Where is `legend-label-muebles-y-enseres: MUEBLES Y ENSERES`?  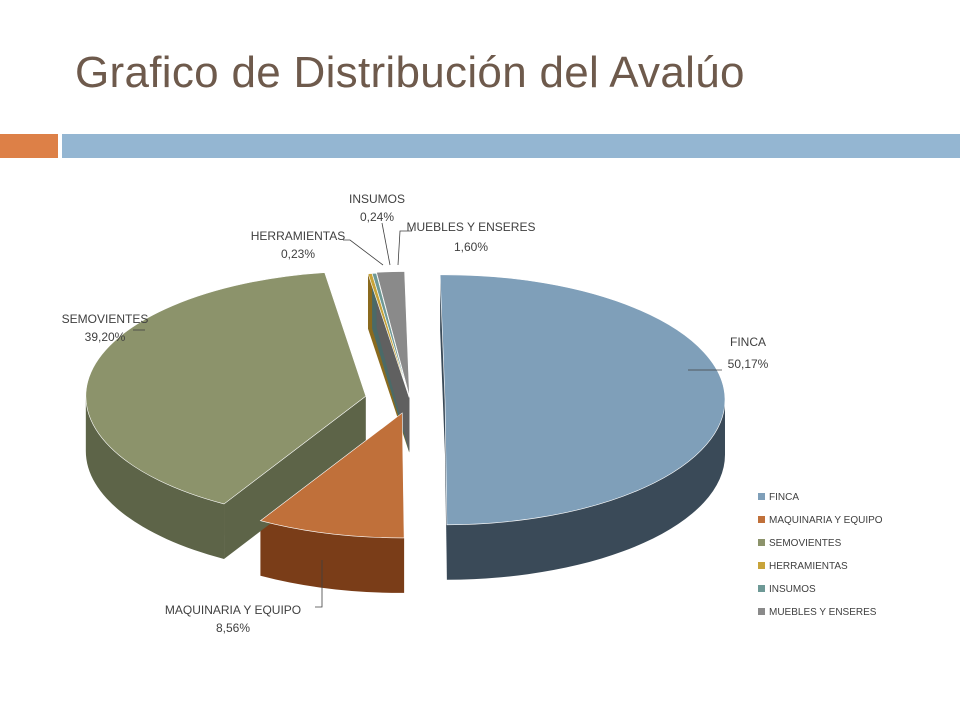 legend-label-muebles-y-enseres: MUEBLES Y ENSERES is located at coordinates (823, 612).